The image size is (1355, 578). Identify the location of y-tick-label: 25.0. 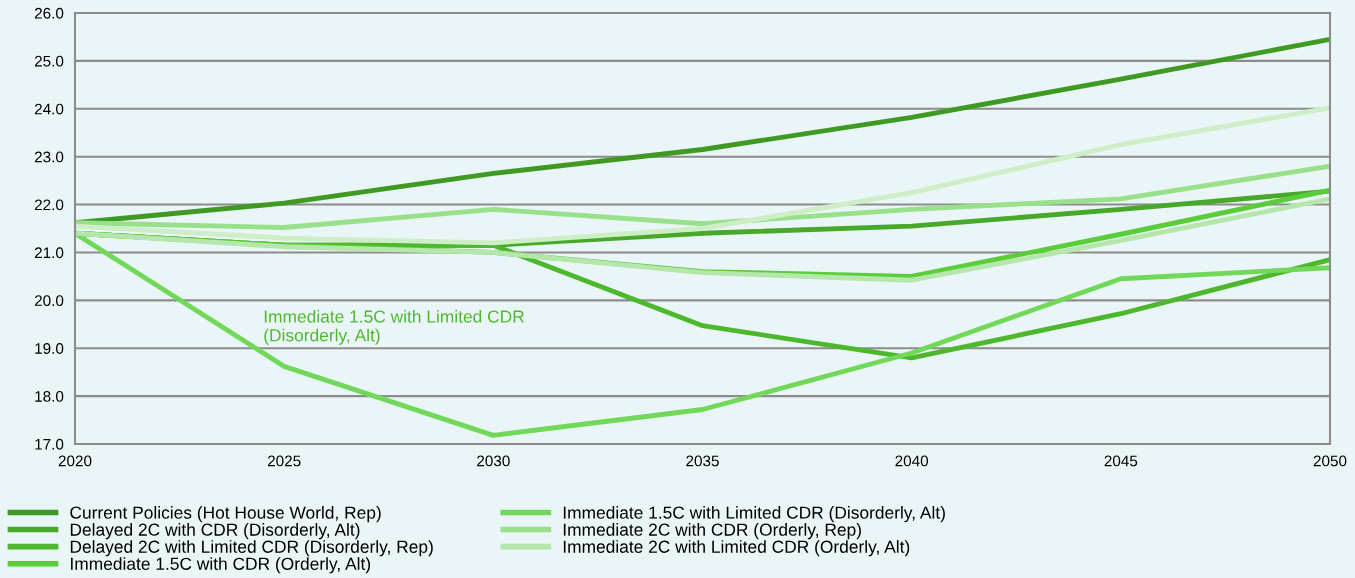
(49, 61).